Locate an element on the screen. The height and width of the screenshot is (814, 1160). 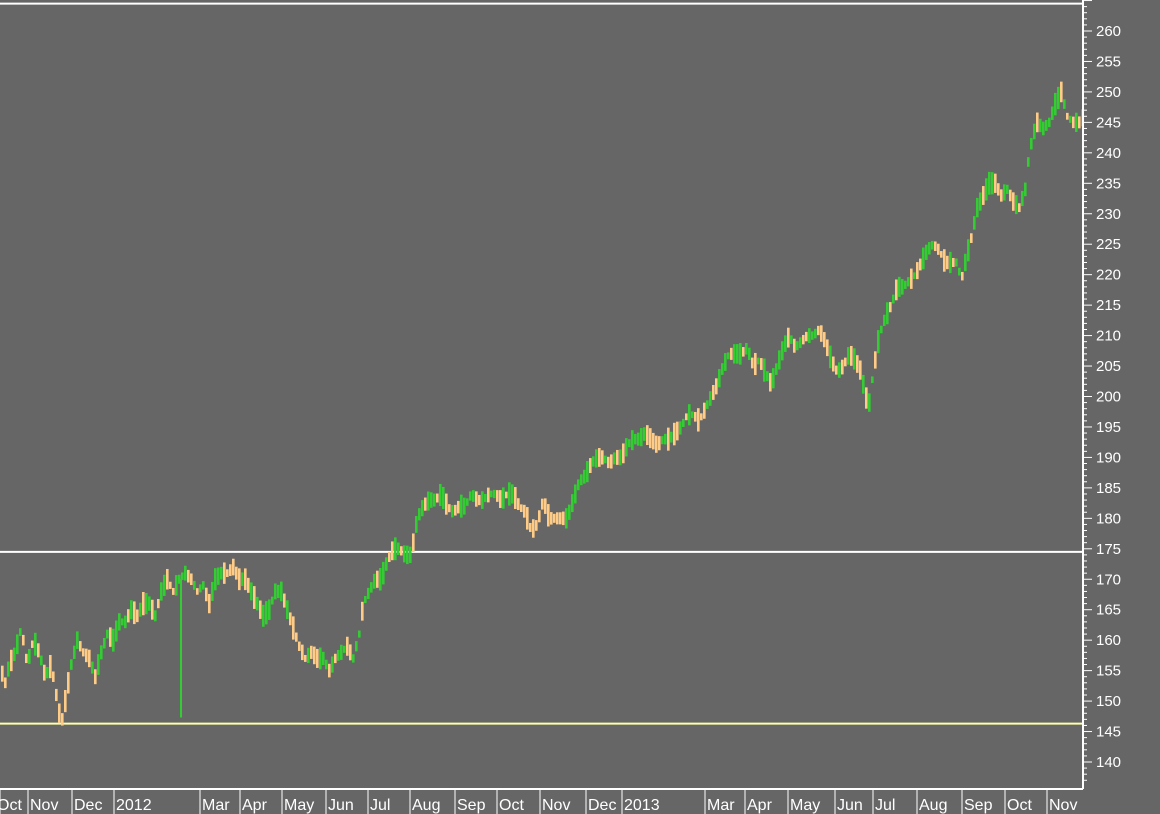
y-tick-label: 165 is located at coordinates (1108, 610).